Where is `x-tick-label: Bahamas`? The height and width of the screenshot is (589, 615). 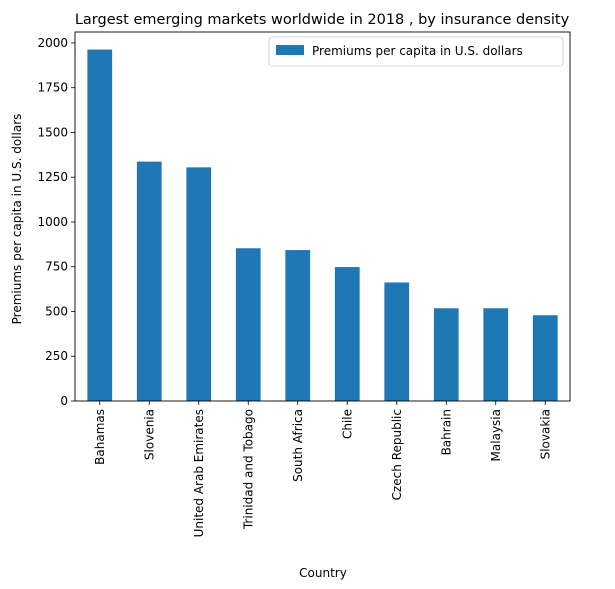
x-tick-label: Bahamas is located at coordinates (100, 437).